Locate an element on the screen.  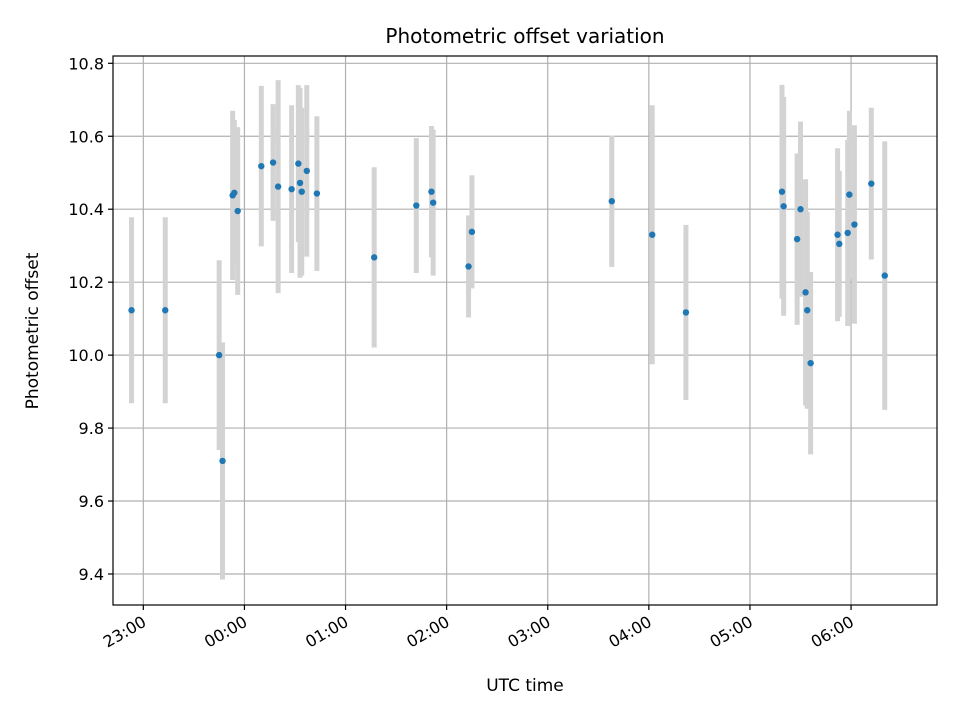
y-tick-label: 10.0 is located at coordinates (86, 355).